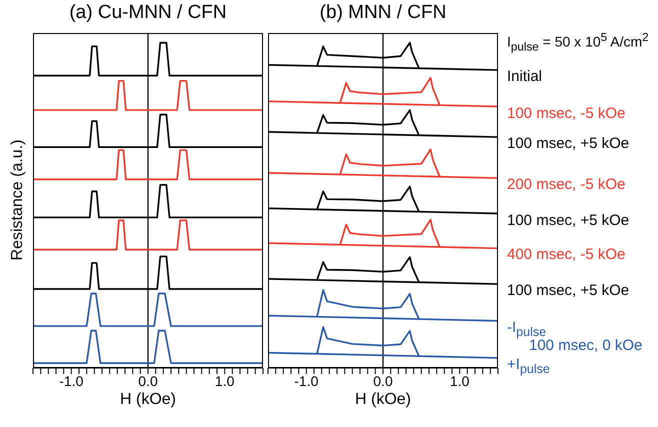 The width and height of the screenshot is (658, 427). What do you see at coordinates (578, 43) in the screenshot?
I see `text: I$_{pulse}$ = 50 x 10$^{5}$ A/cm$^{2}$` at bounding box center [578, 43].